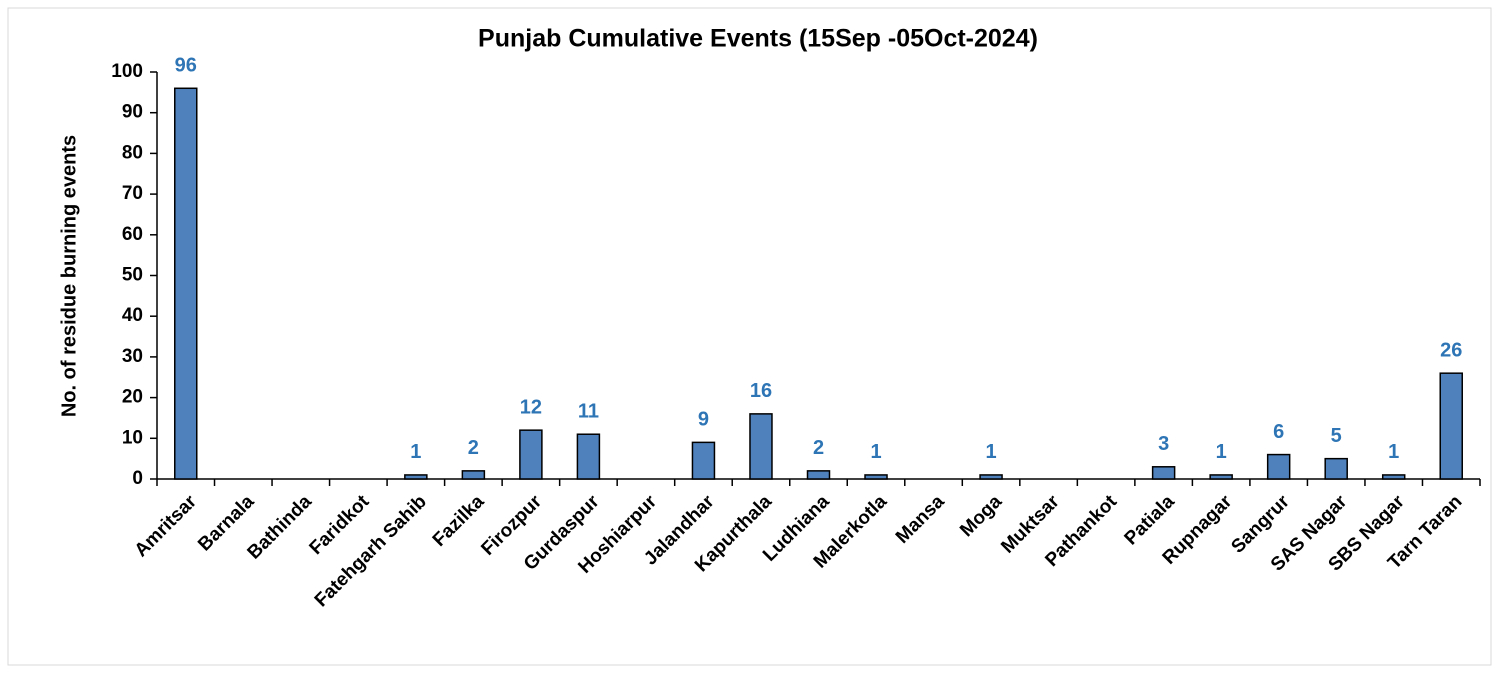  What do you see at coordinates (703, 420) in the screenshot?
I see `data-label: 9` at bounding box center [703, 420].